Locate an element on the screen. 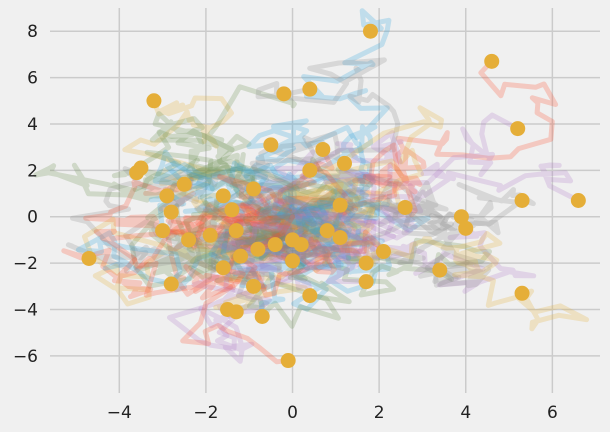 The height and width of the screenshot is (432, 610). y-tick-label: 2 is located at coordinates (32, 171).